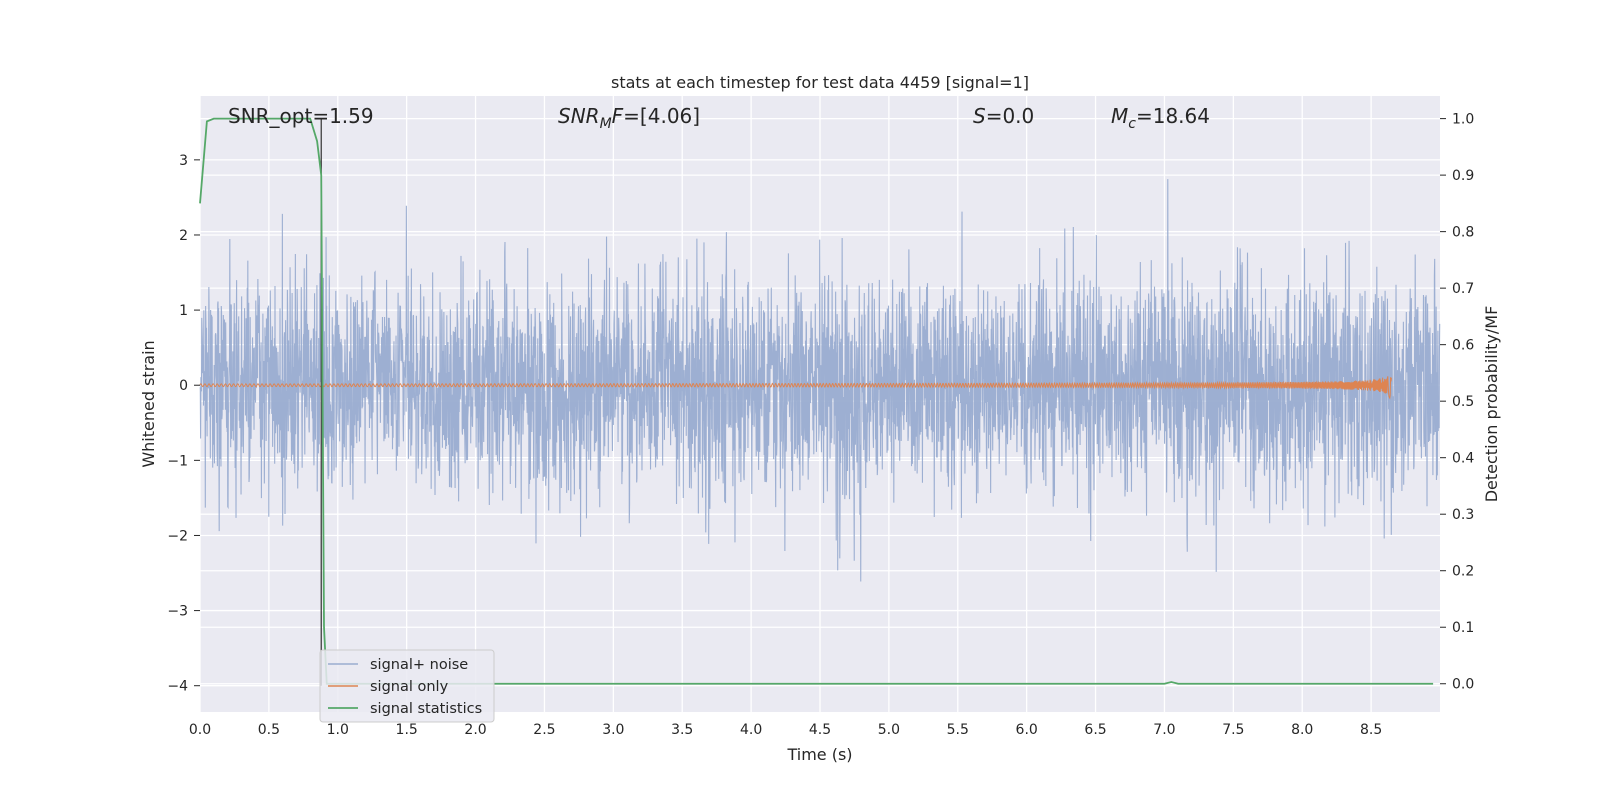 This screenshot has height=800, width=1600. I want to click on annotation-s: S=0.0, so click(1003, 116).